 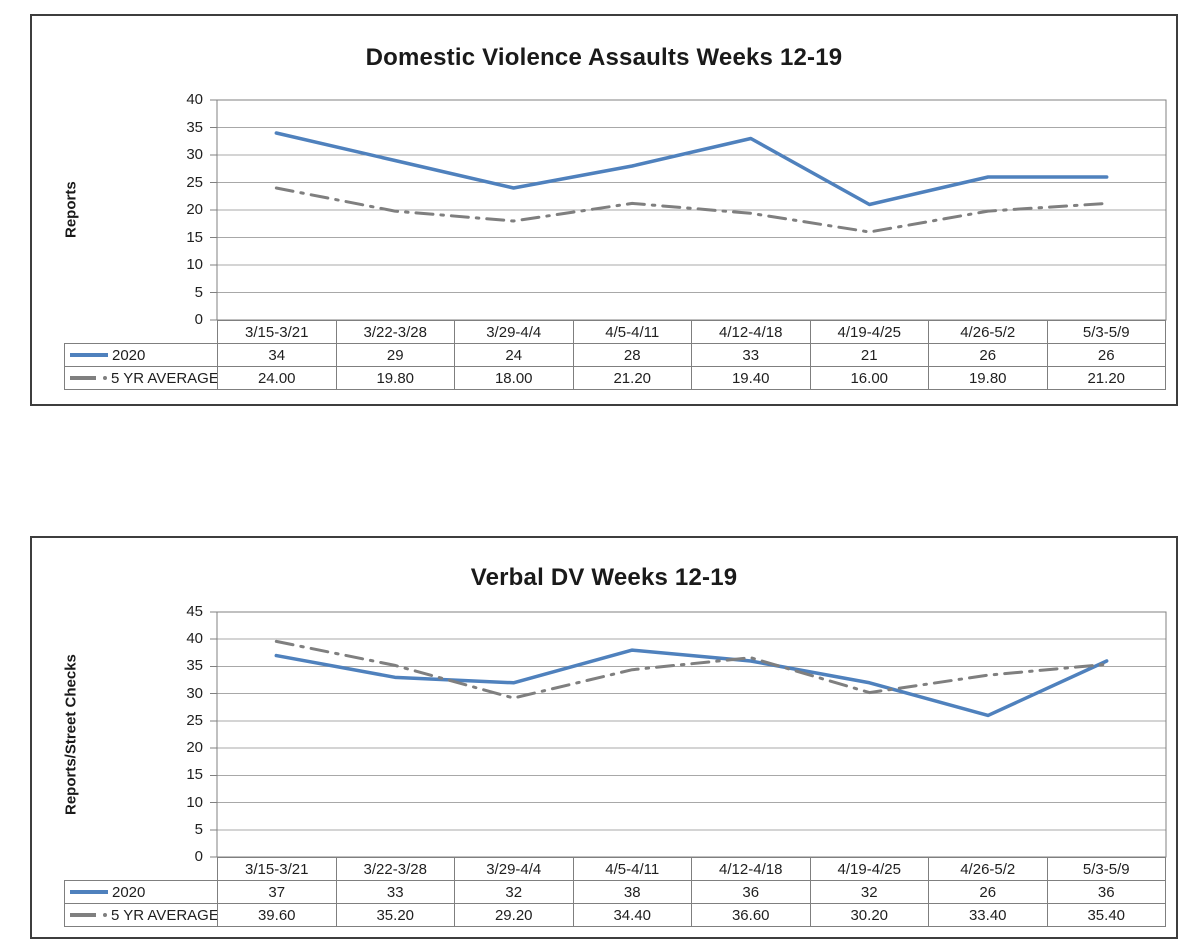 I want to click on value-cell: 36.60, so click(x=751, y=915).